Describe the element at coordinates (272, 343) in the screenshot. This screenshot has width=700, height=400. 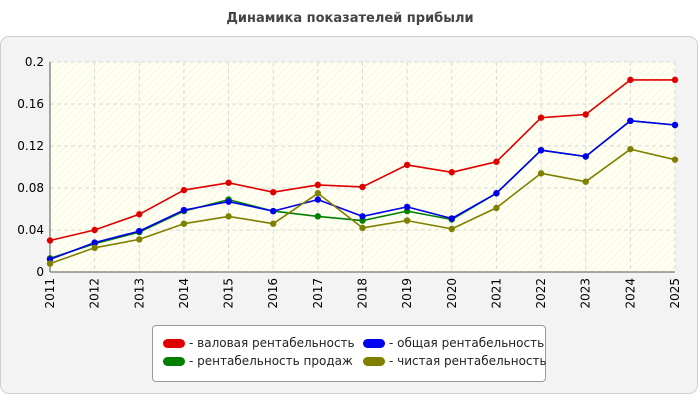
I see `legend-label: - валовая рентабельность` at that location.